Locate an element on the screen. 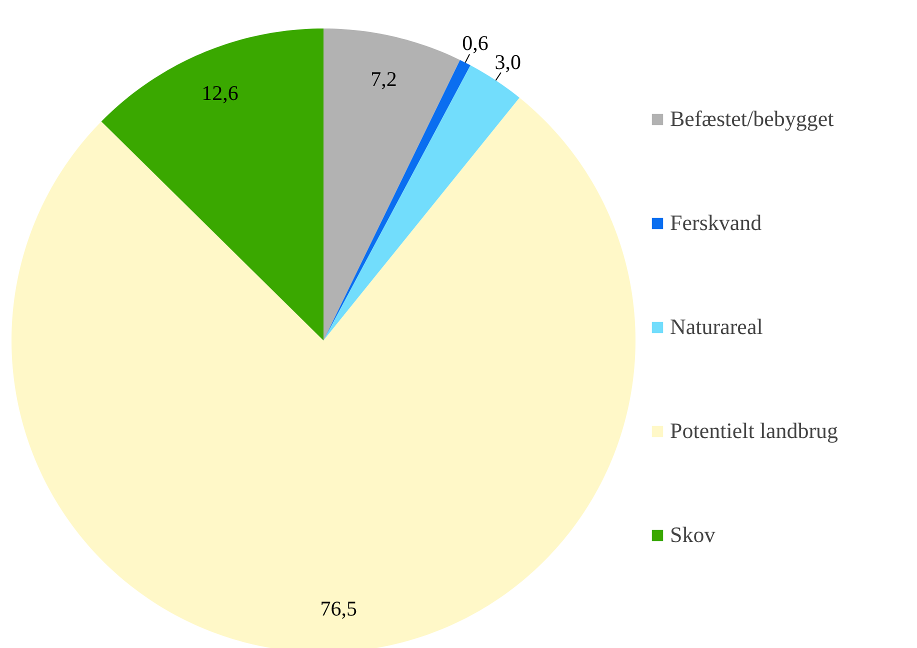 Image resolution: width=917 pixels, height=648 pixels. data-label: 7,2 is located at coordinates (383, 79).